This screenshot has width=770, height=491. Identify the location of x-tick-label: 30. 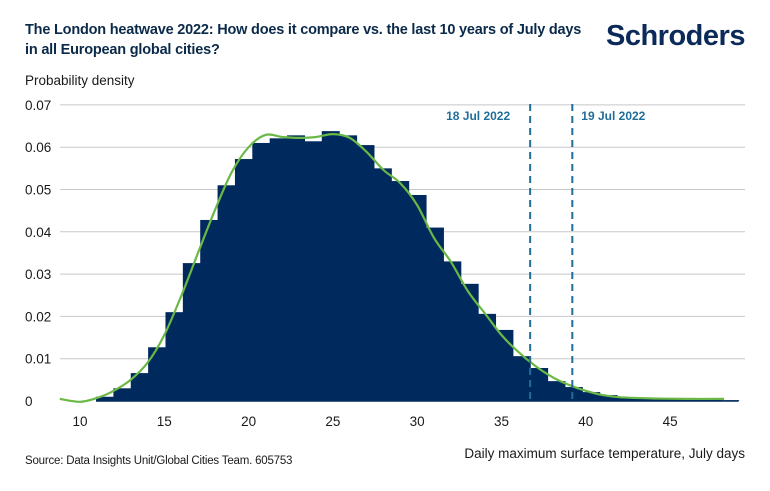
(417, 421).